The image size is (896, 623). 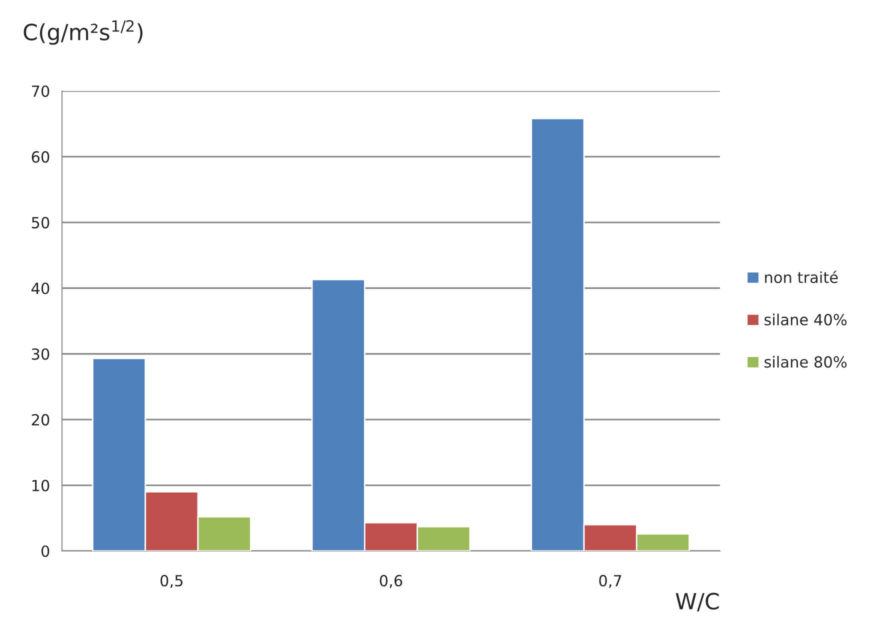 What do you see at coordinates (41, 420) in the screenshot?
I see `y-tick-label: 20` at bounding box center [41, 420].